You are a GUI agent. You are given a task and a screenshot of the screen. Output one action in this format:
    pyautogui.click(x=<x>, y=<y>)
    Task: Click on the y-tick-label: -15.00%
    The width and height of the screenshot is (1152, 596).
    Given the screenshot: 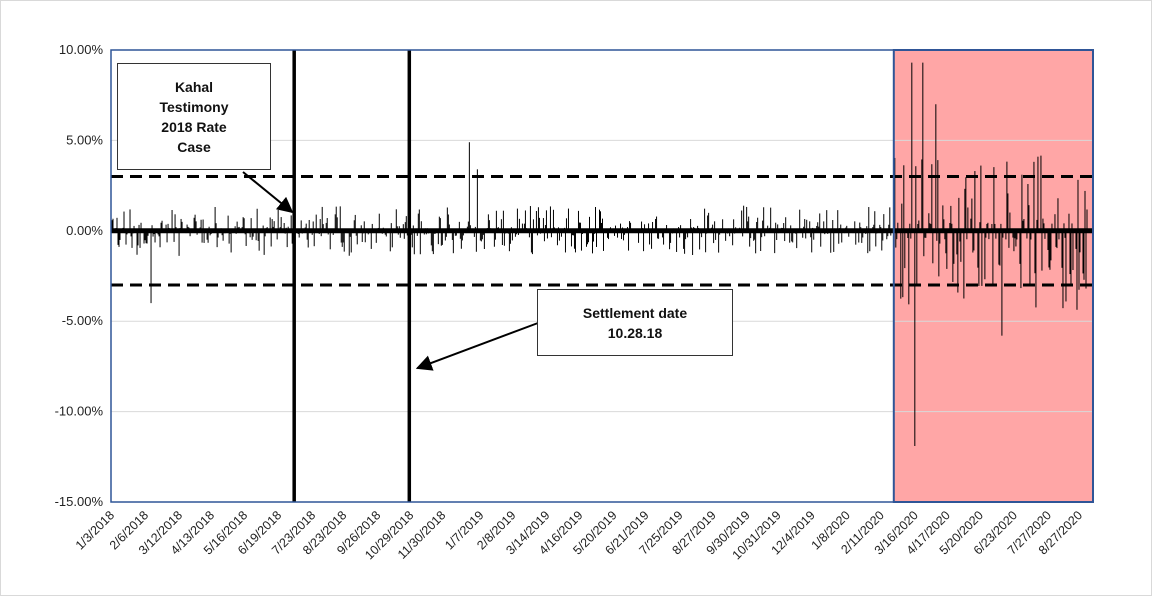 What is the action you would take?
    pyautogui.click(x=79, y=501)
    